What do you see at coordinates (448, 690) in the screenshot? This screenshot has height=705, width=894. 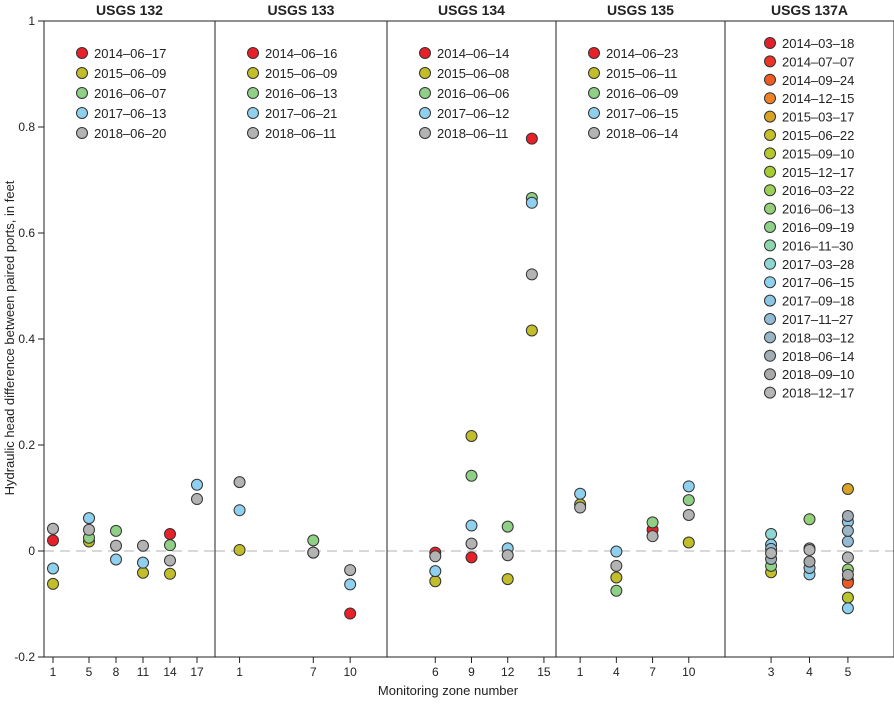 I see `x-axis-label: Monitoring zone number` at bounding box center [448, 690].